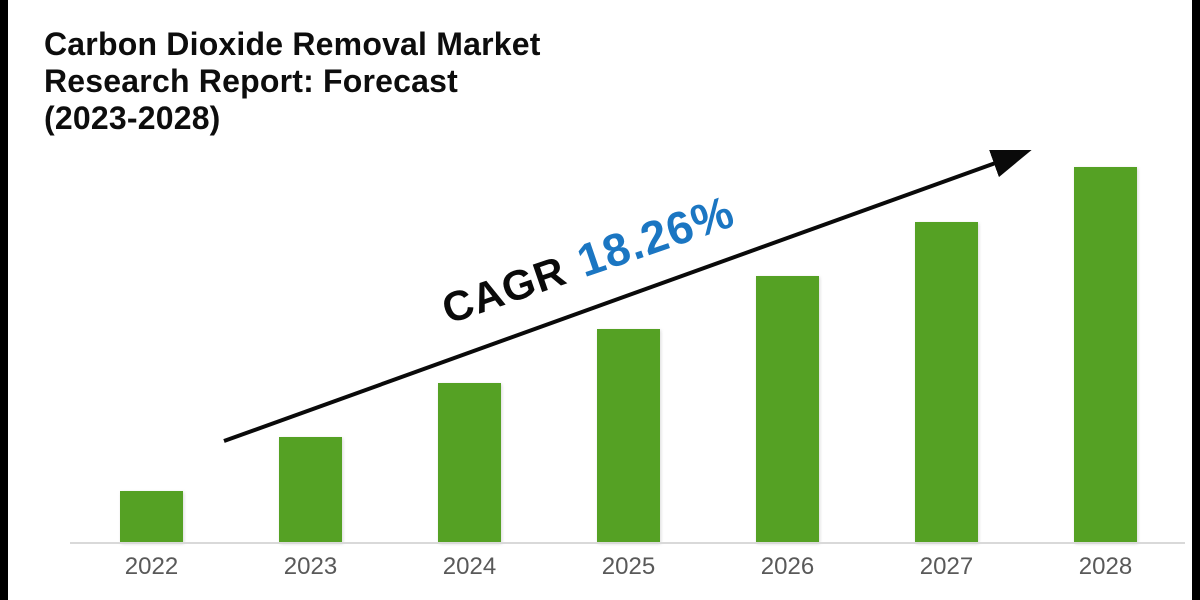 This screenshot has width=1200, height=600. What do you see at coordinates (310, 489) in the screenshot?
I see `bar-2023` at bounding box center [310, 489].